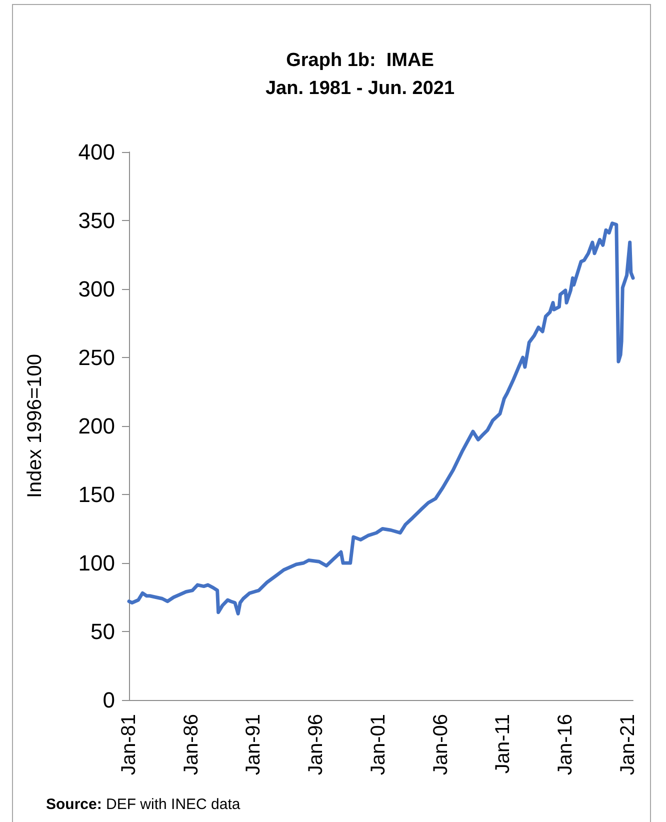 The height and width of the screenshot is (822, 666). What do you see at coordinates (35, 426) in the screenshot?
I see `y-axis-title: Index 1996=100` at bounding box center [35, 426].